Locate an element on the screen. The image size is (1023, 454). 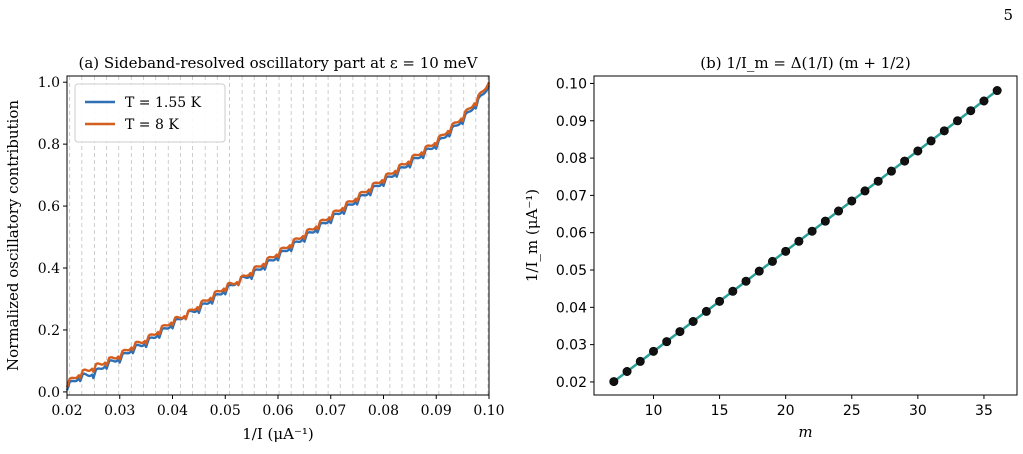
legend-label: T = 8 K is located at coordinates (152, 125).